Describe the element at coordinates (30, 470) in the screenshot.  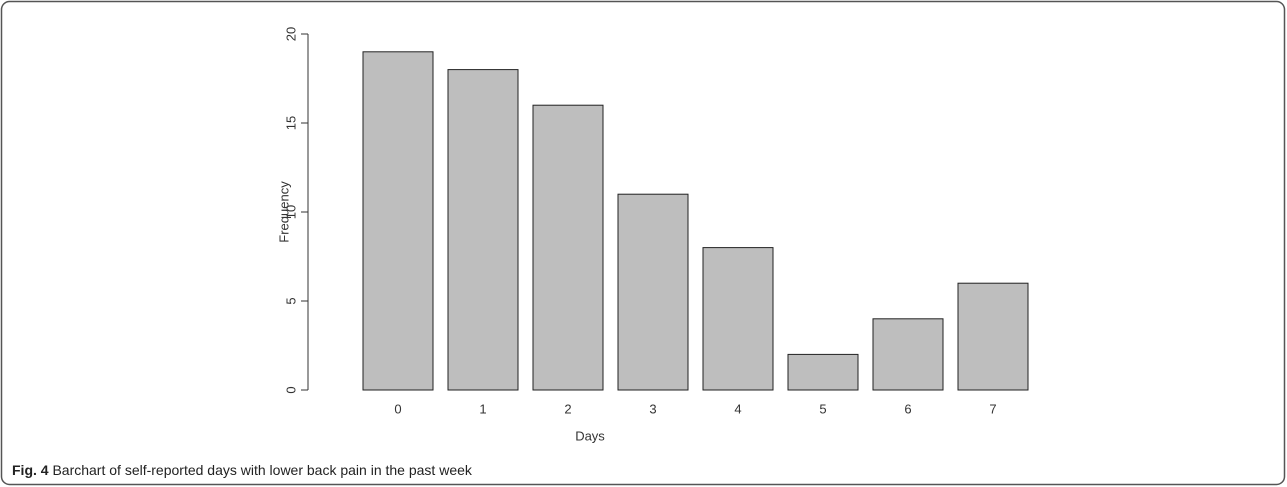
I see `caption-label: Fig. 4` at that location.